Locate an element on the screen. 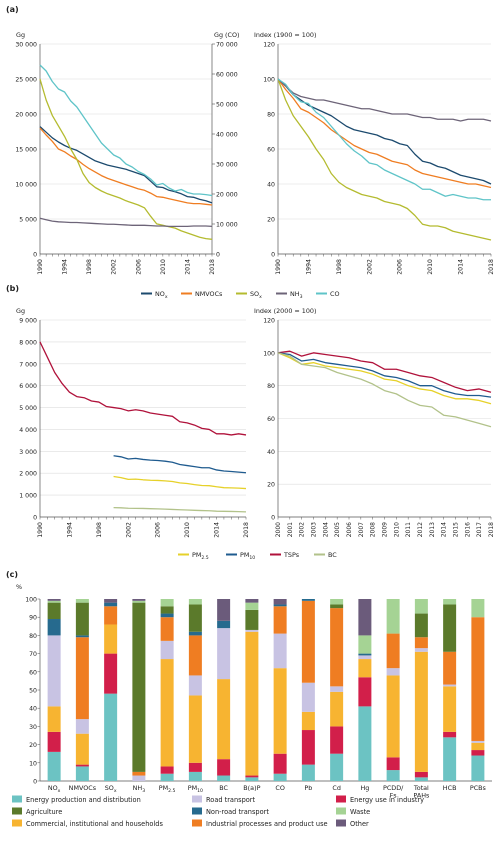 The width and height of the screenshot is (500, 859). series-line-sox is located at coordinates (384, 159).